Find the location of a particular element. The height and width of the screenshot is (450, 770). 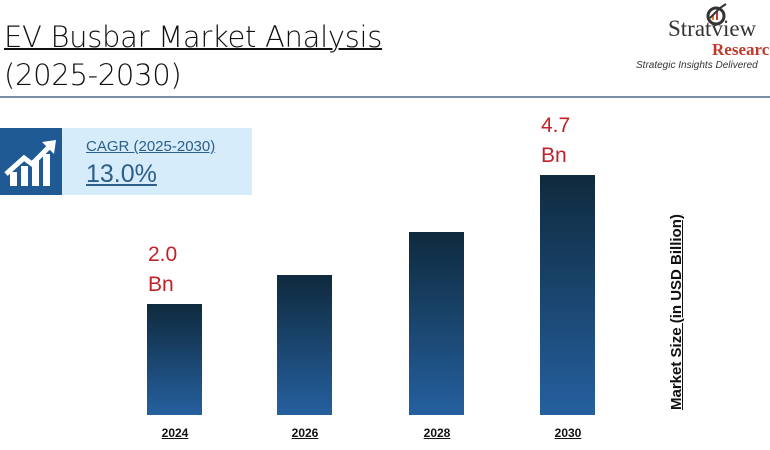

data-label: 2.0 Bn is located at coordinates (163, 269).